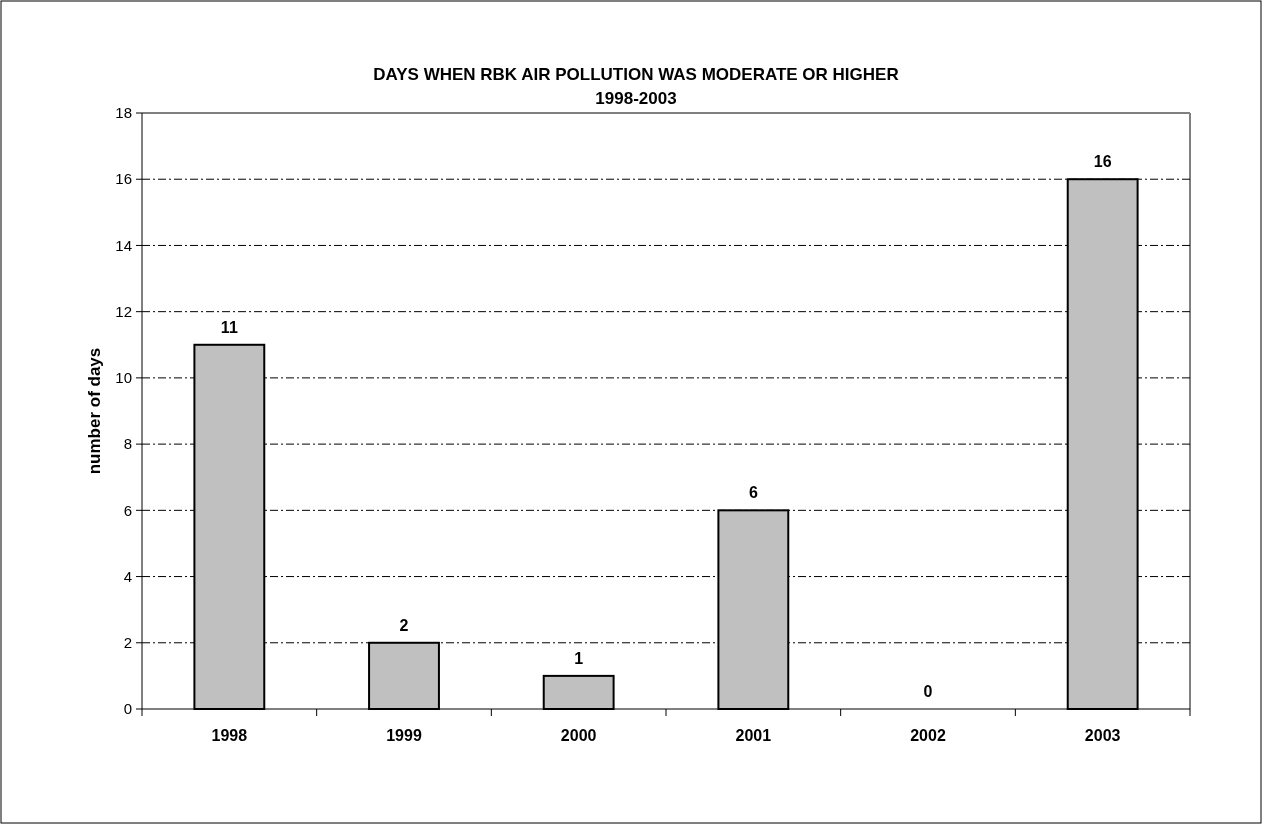 This screenshot has height=824, width=1262. I want to click on data-label: 6, so click(753, 493).